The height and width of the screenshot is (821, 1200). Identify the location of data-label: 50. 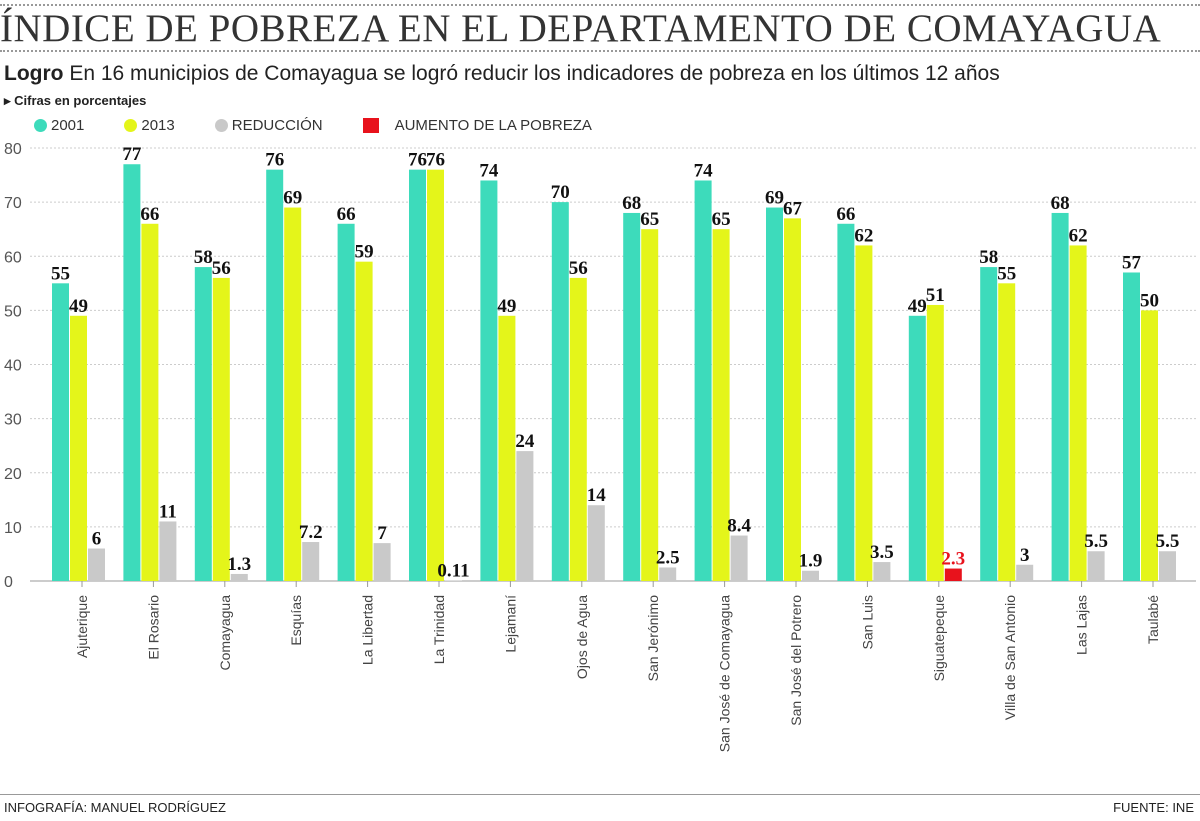
(1149, 300).